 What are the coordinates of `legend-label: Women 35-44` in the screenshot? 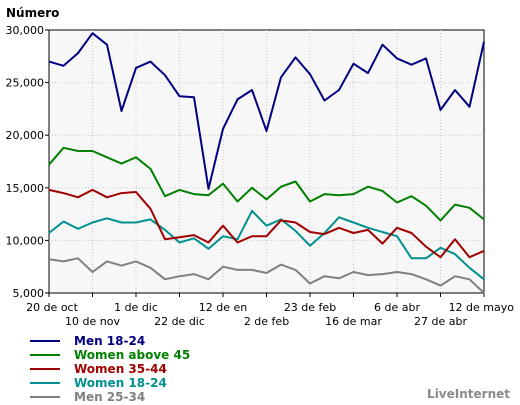 It's located at (120, 369).